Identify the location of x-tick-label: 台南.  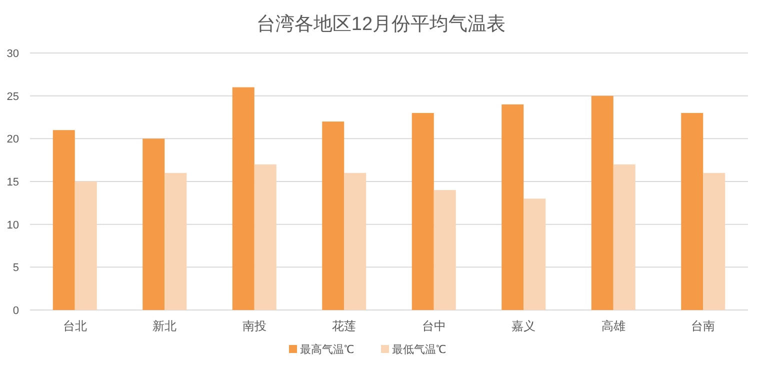
(703, 326).